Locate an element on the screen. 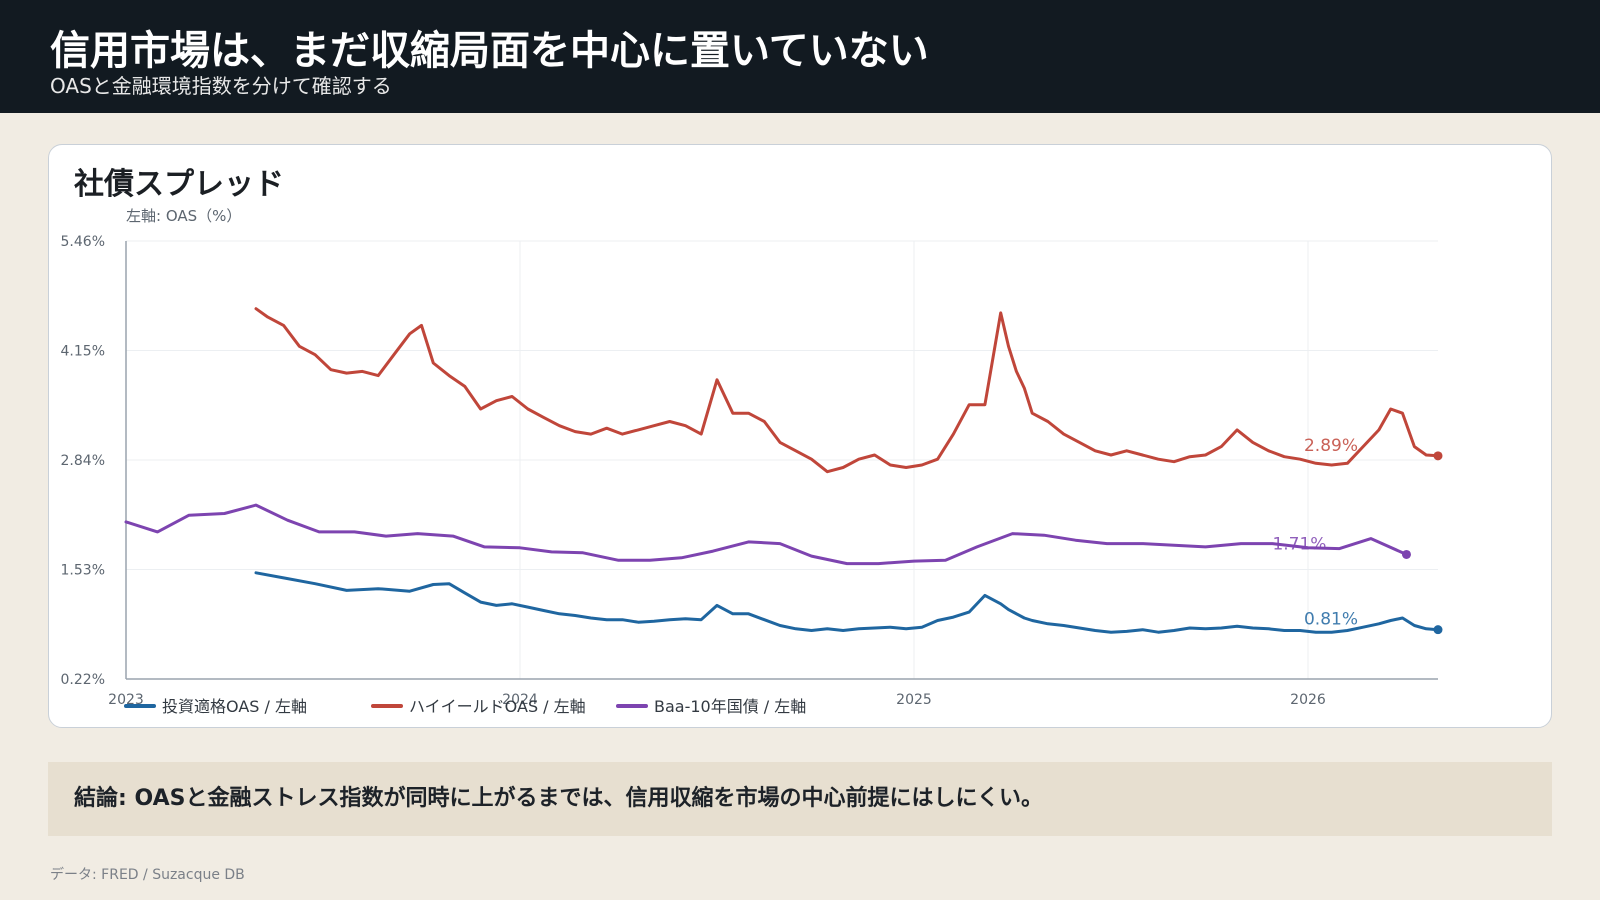 The width and height of the screenshot is (1600, 900). source-note: データ: FRED / Suzacque DB is located at coordinates (147, 875).